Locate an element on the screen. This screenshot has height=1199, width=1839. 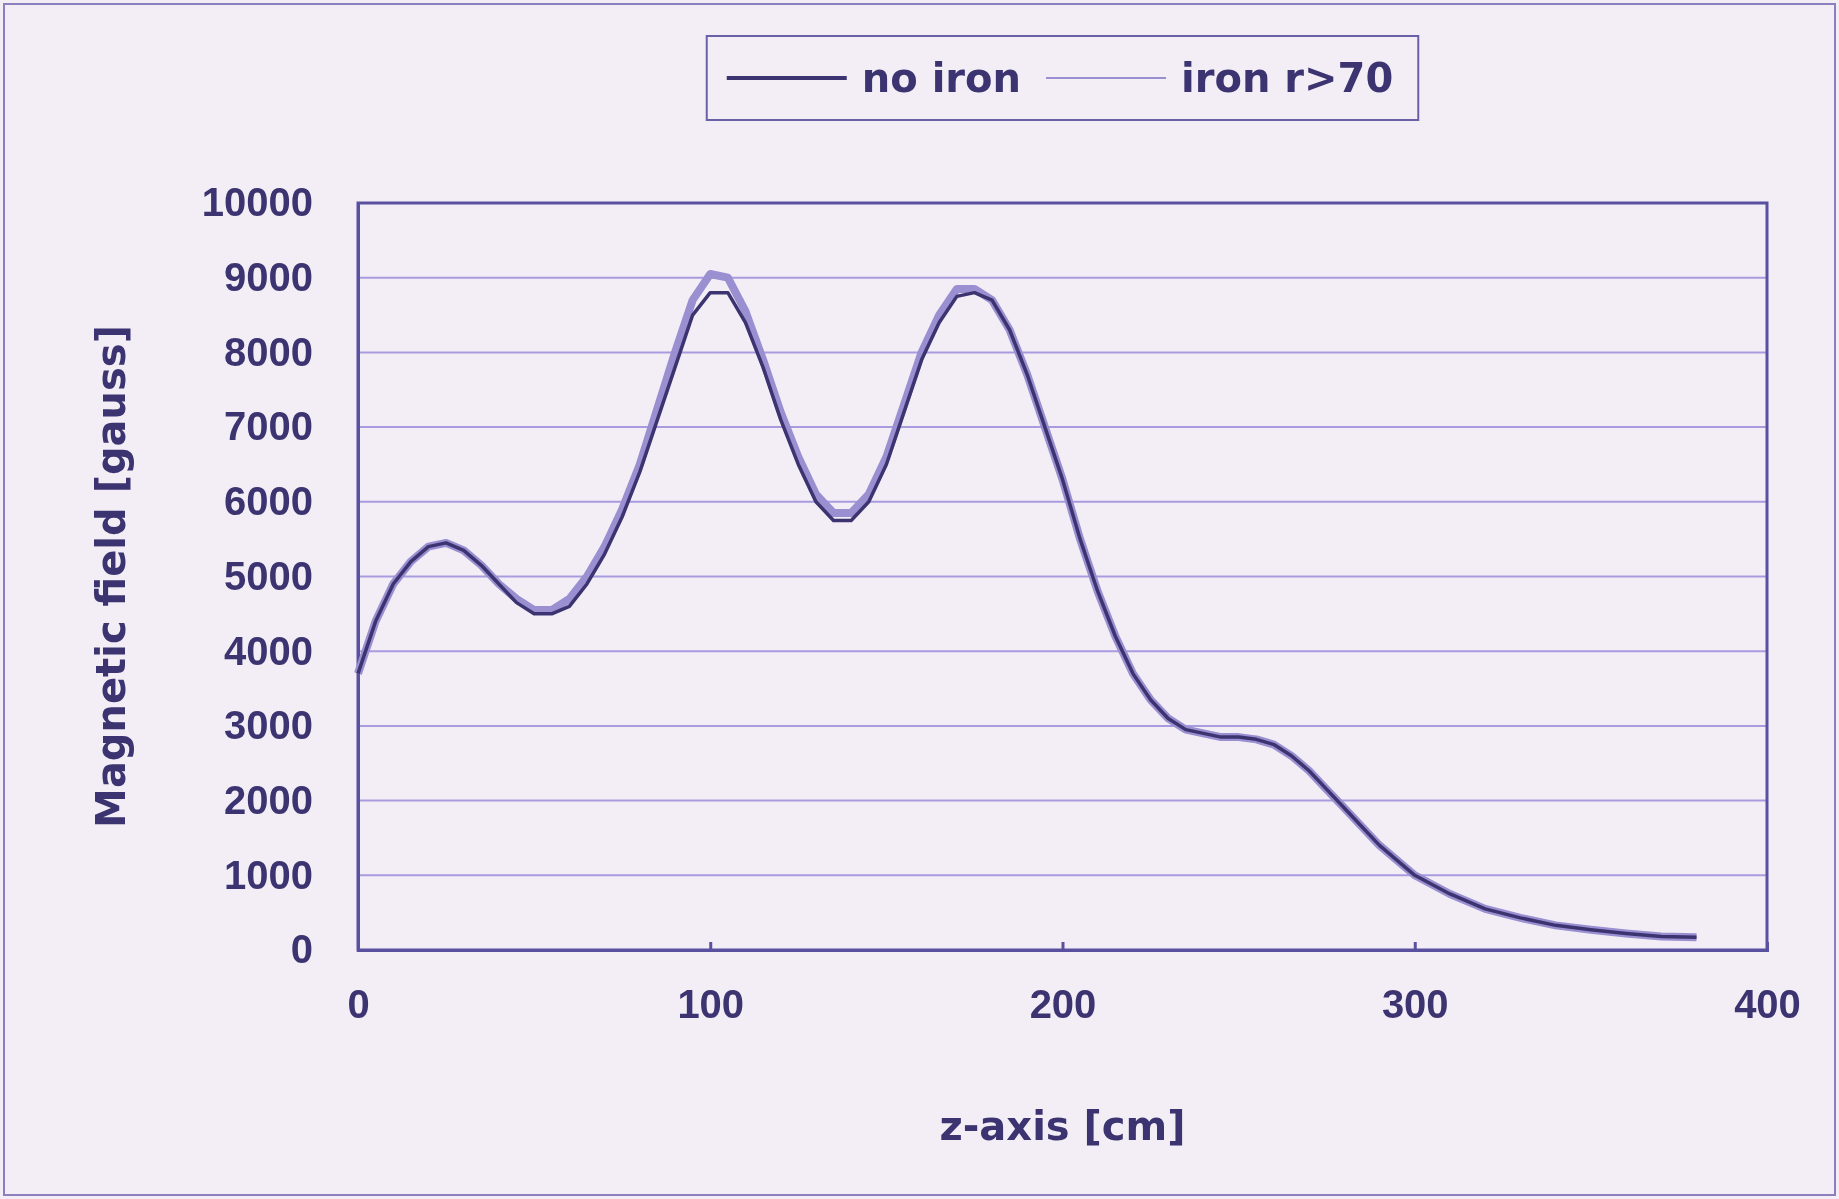
y-tick-label: 9000 is located at coordinates (268, 277).